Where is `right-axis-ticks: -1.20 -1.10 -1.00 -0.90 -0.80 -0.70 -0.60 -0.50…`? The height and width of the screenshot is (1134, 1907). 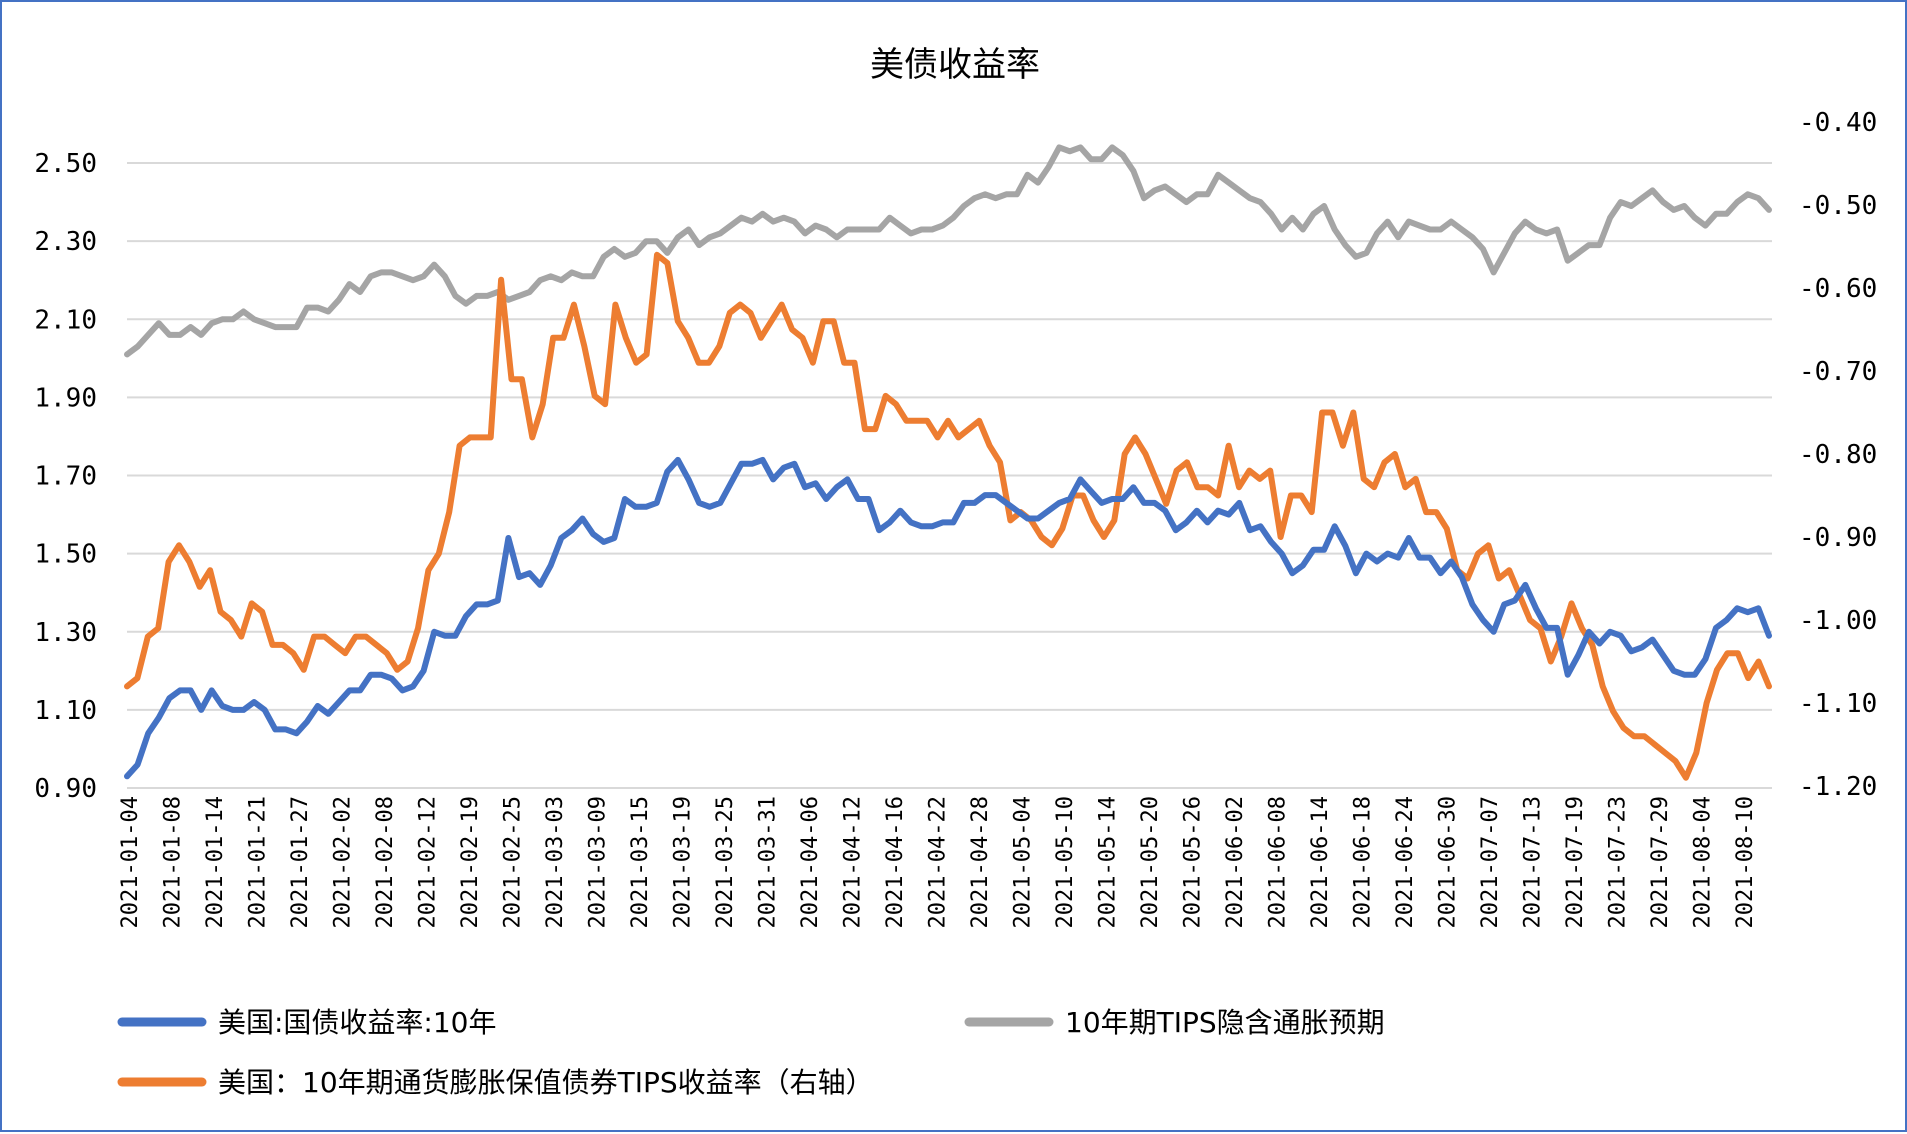 right-axis-ticks: -1.20 -1.10 -1.00 -0.90 -0.80 -0.70 -0.60 -0.50… is located at coordinates (1838, 455).